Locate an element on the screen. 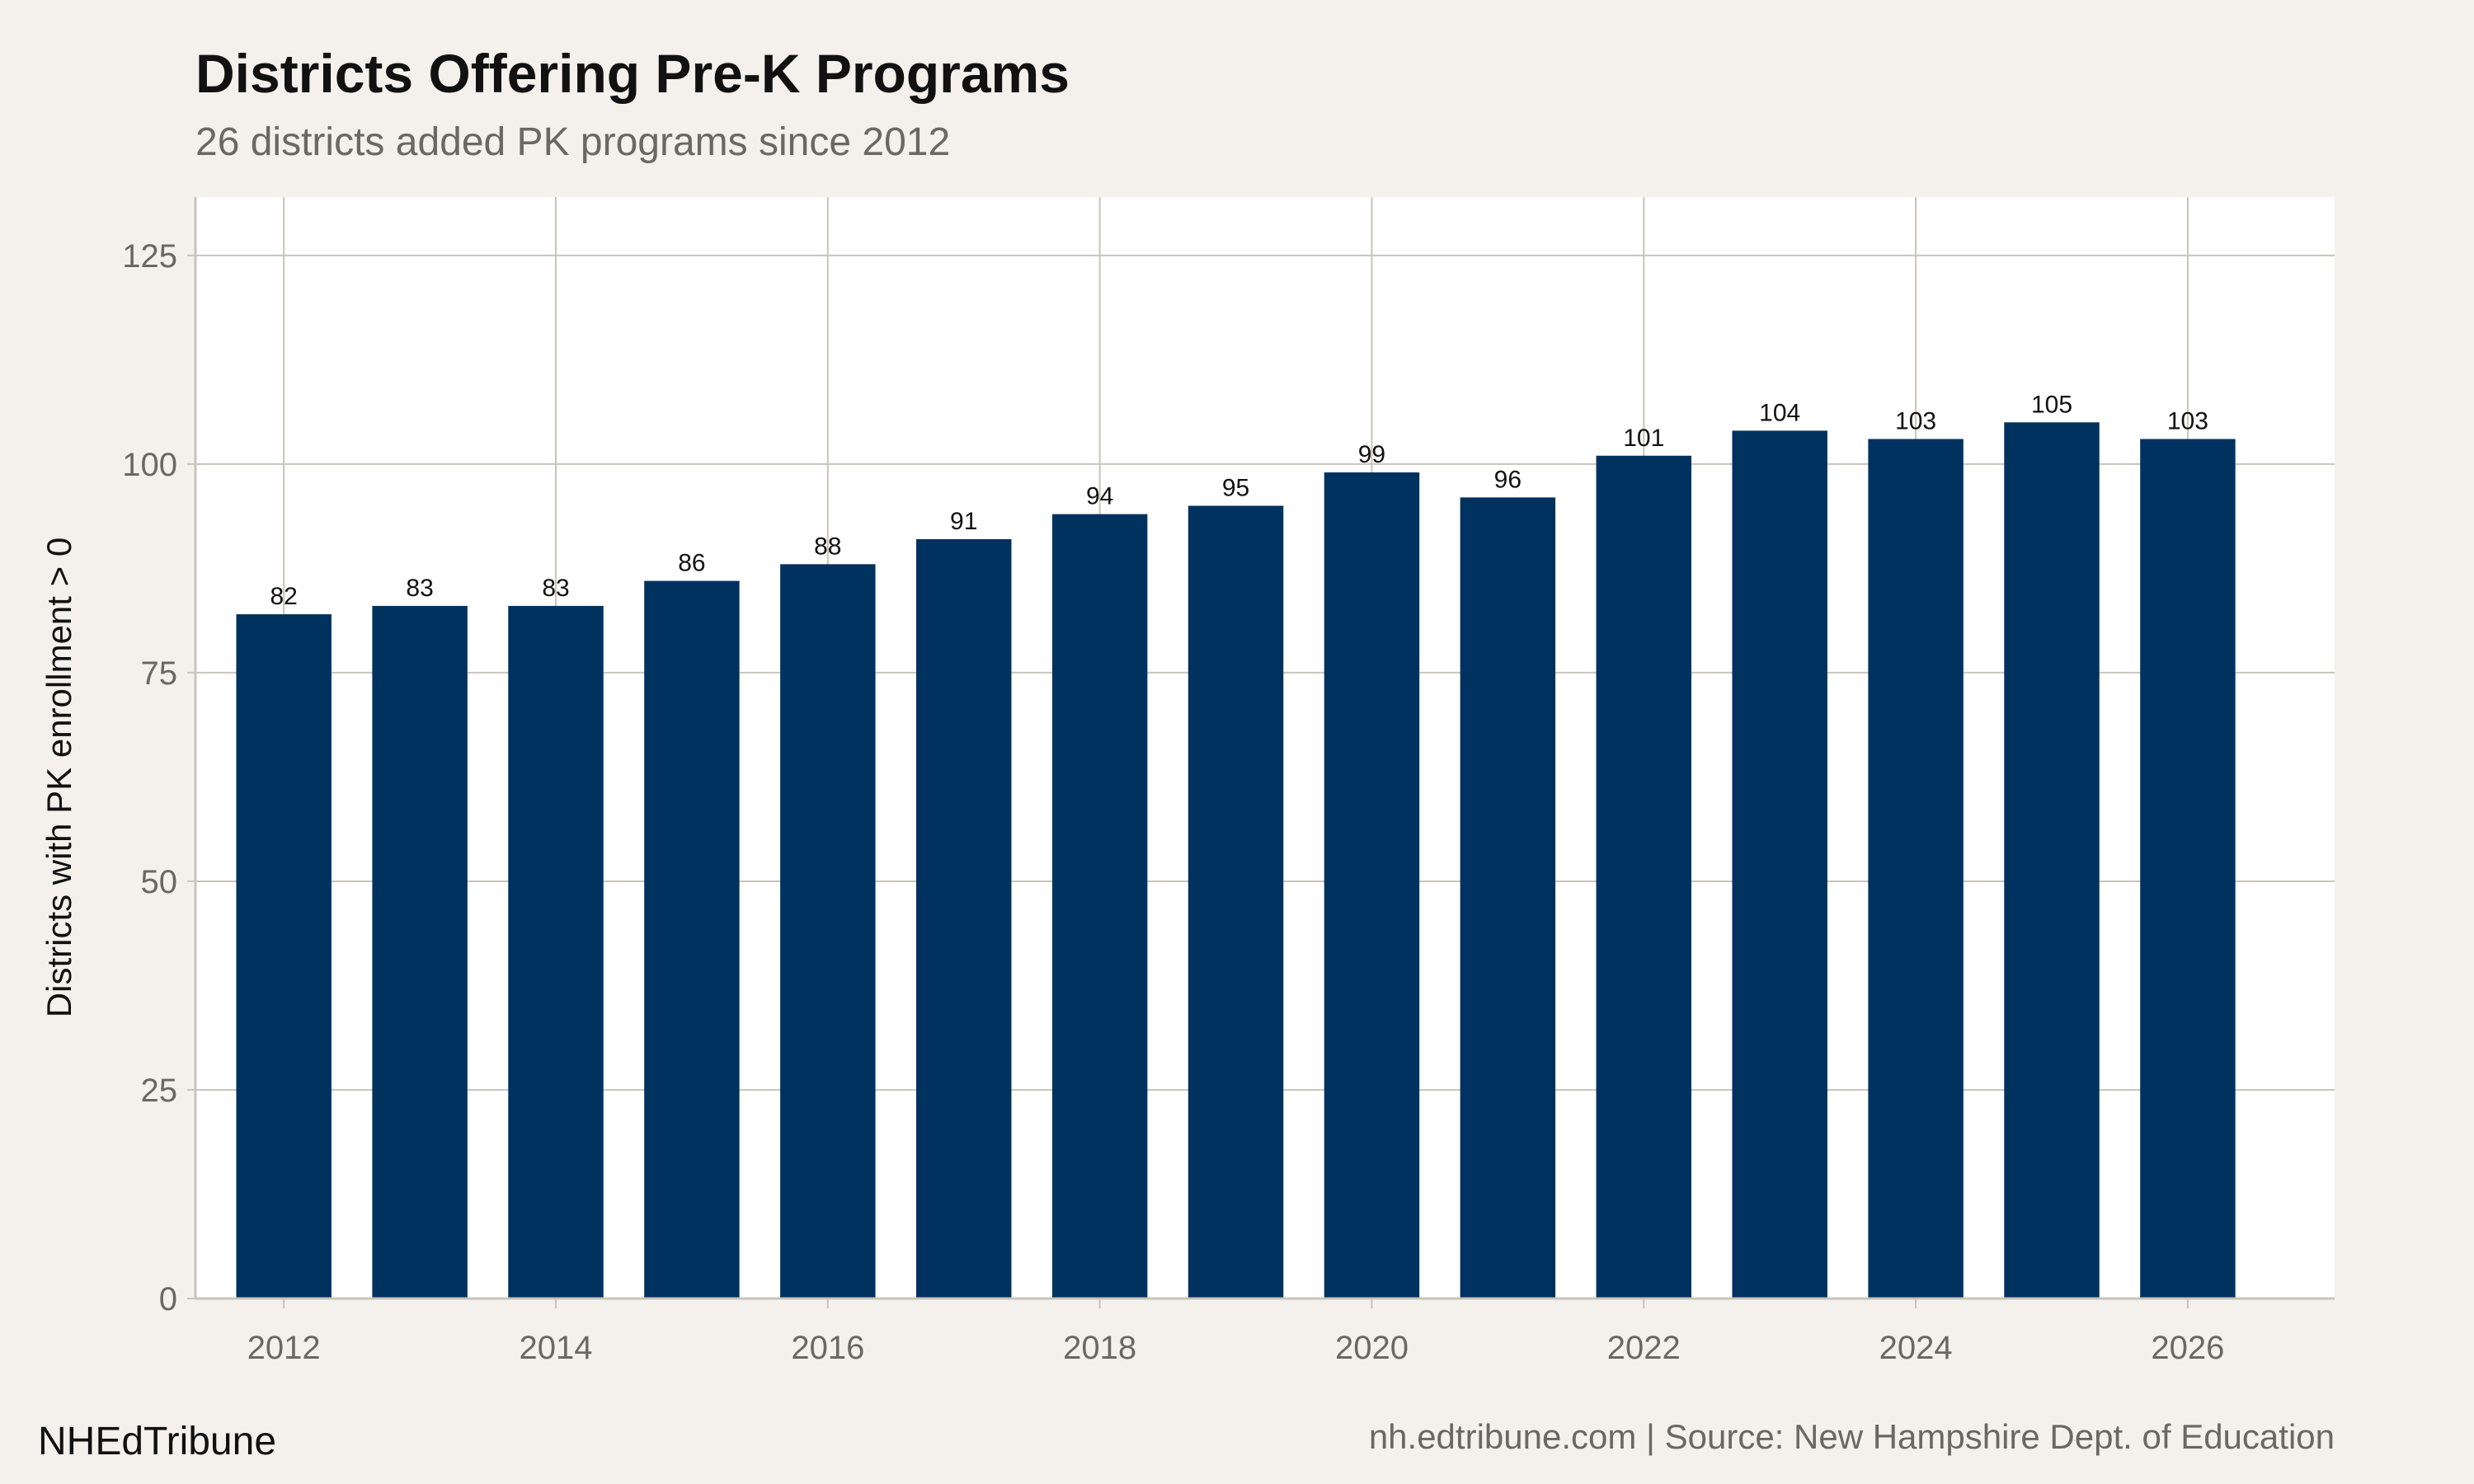 This screenshot has width=2474, height=1484. y-tick-label: 0 is located at coordinates (168, 1299).